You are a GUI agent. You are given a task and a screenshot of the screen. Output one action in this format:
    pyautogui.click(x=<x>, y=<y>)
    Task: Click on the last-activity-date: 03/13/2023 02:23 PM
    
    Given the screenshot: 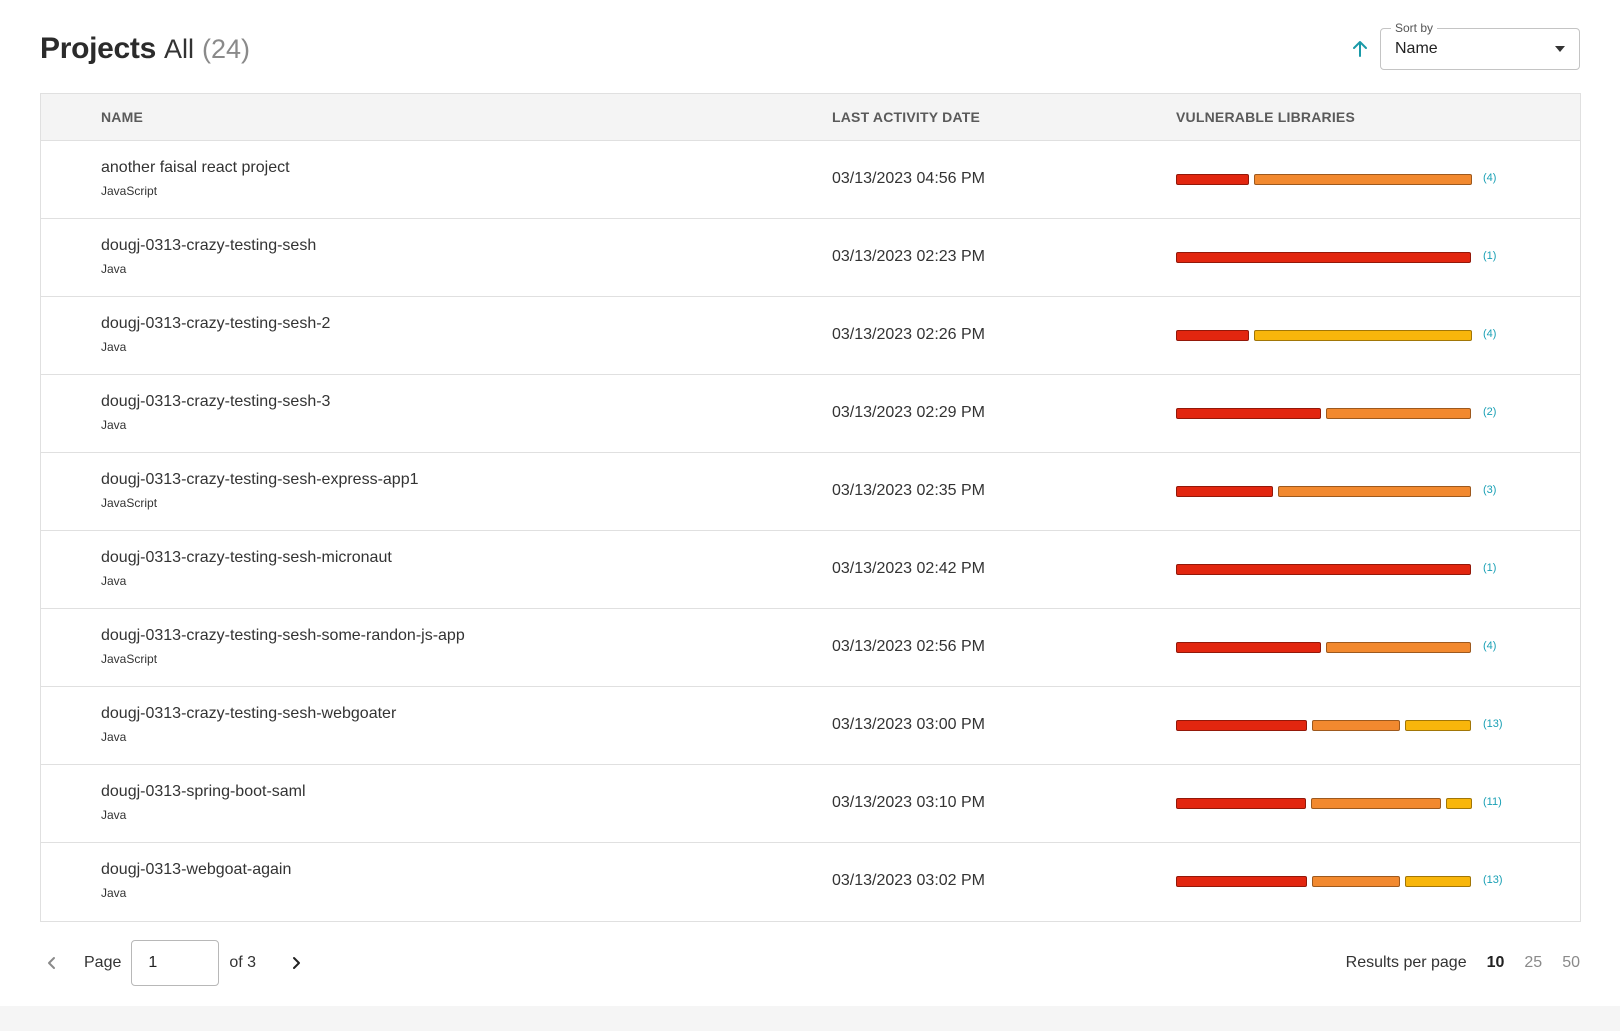 What is the action you would take?
    pyautogui.click(x=909, y=256)
    